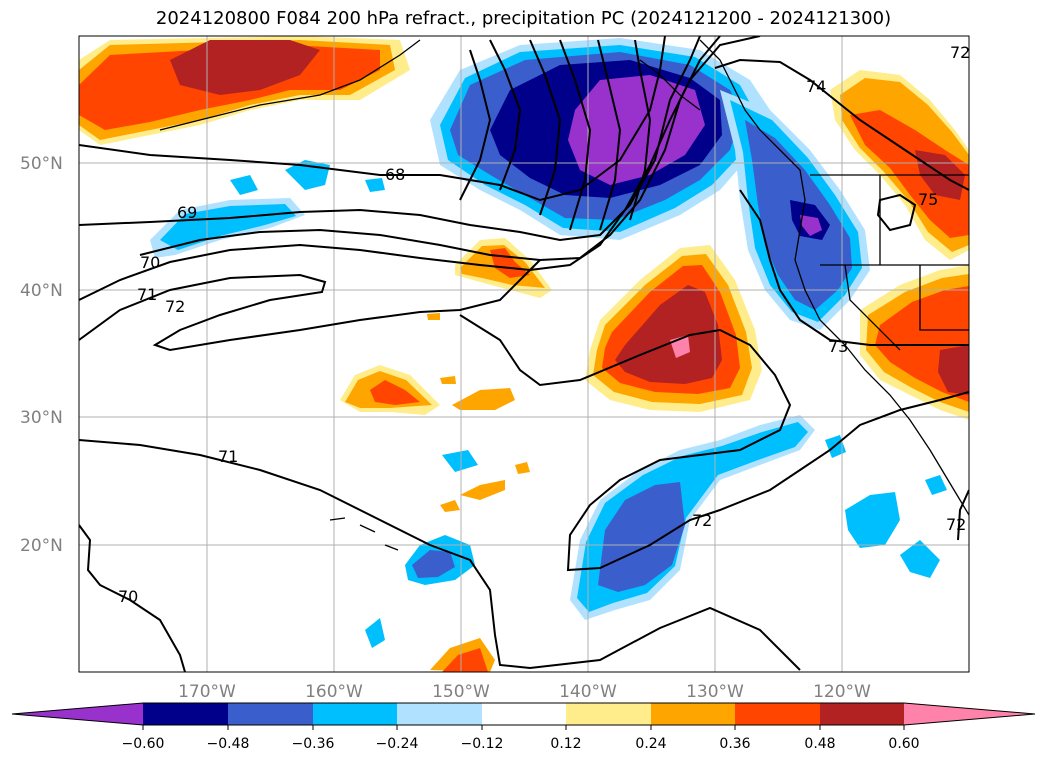 This screenshot has width=1047, height=765. What do you see at coordinates (207, 692) in the screenshot?
I see `longitude-label: 170°W` at bounding box center [207, 692].